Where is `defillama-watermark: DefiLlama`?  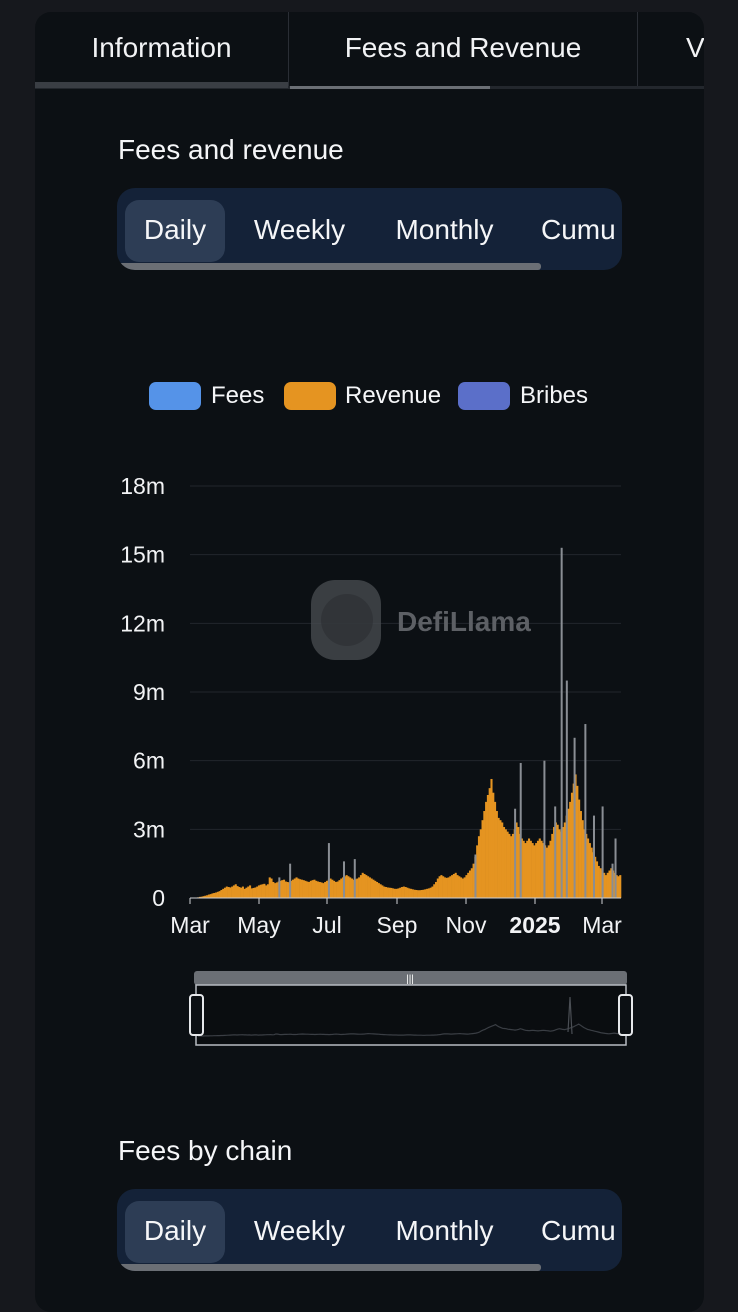
defillama-watermark: DefiLlama is located at coordinates (421, 620).